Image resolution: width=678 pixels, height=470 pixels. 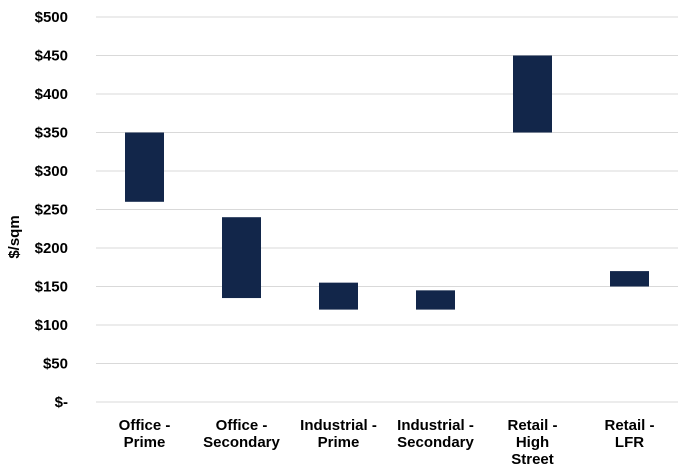 I want to click on y-tick-label: $250, so click(x=51, y=210).